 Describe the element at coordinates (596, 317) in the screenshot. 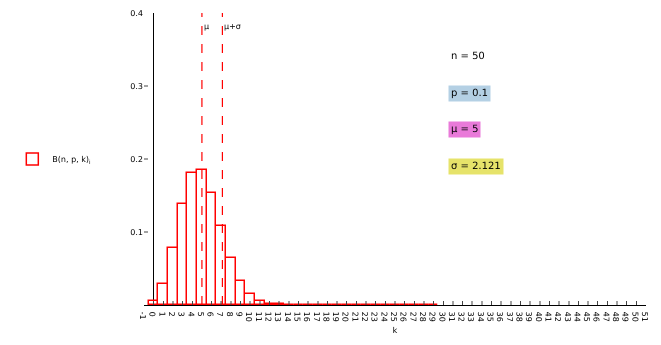

I see `x-tick-label: 46` at that location.